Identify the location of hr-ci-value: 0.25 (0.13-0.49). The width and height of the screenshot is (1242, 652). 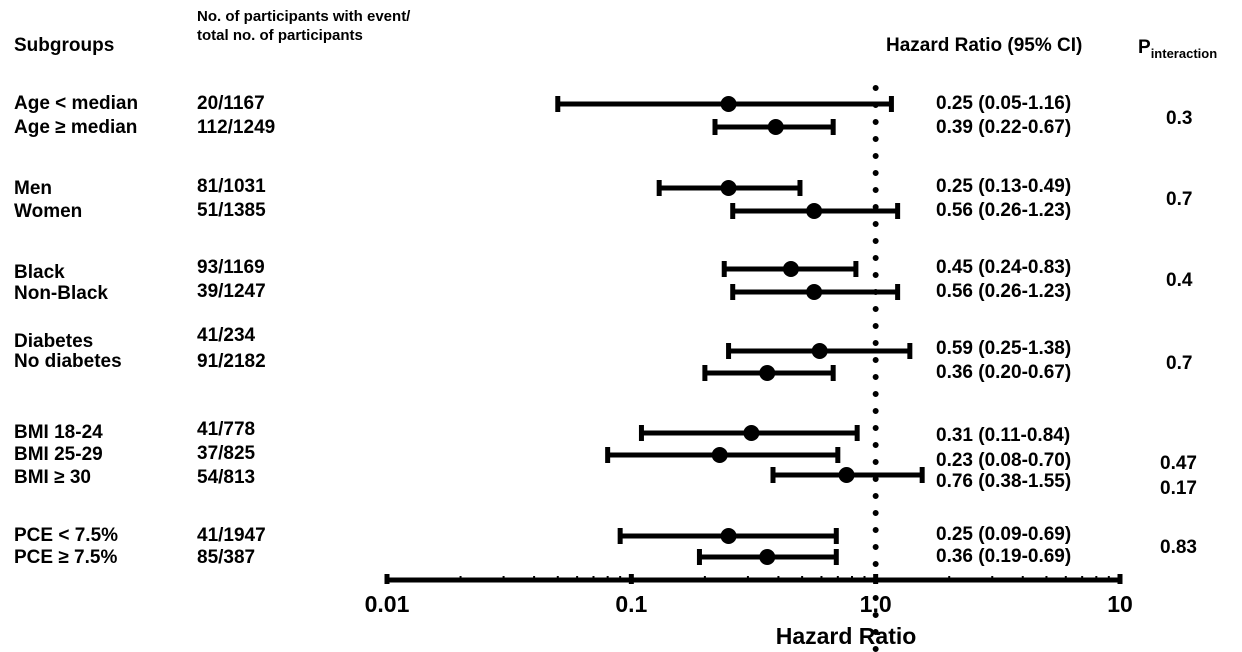
(1004, 186).